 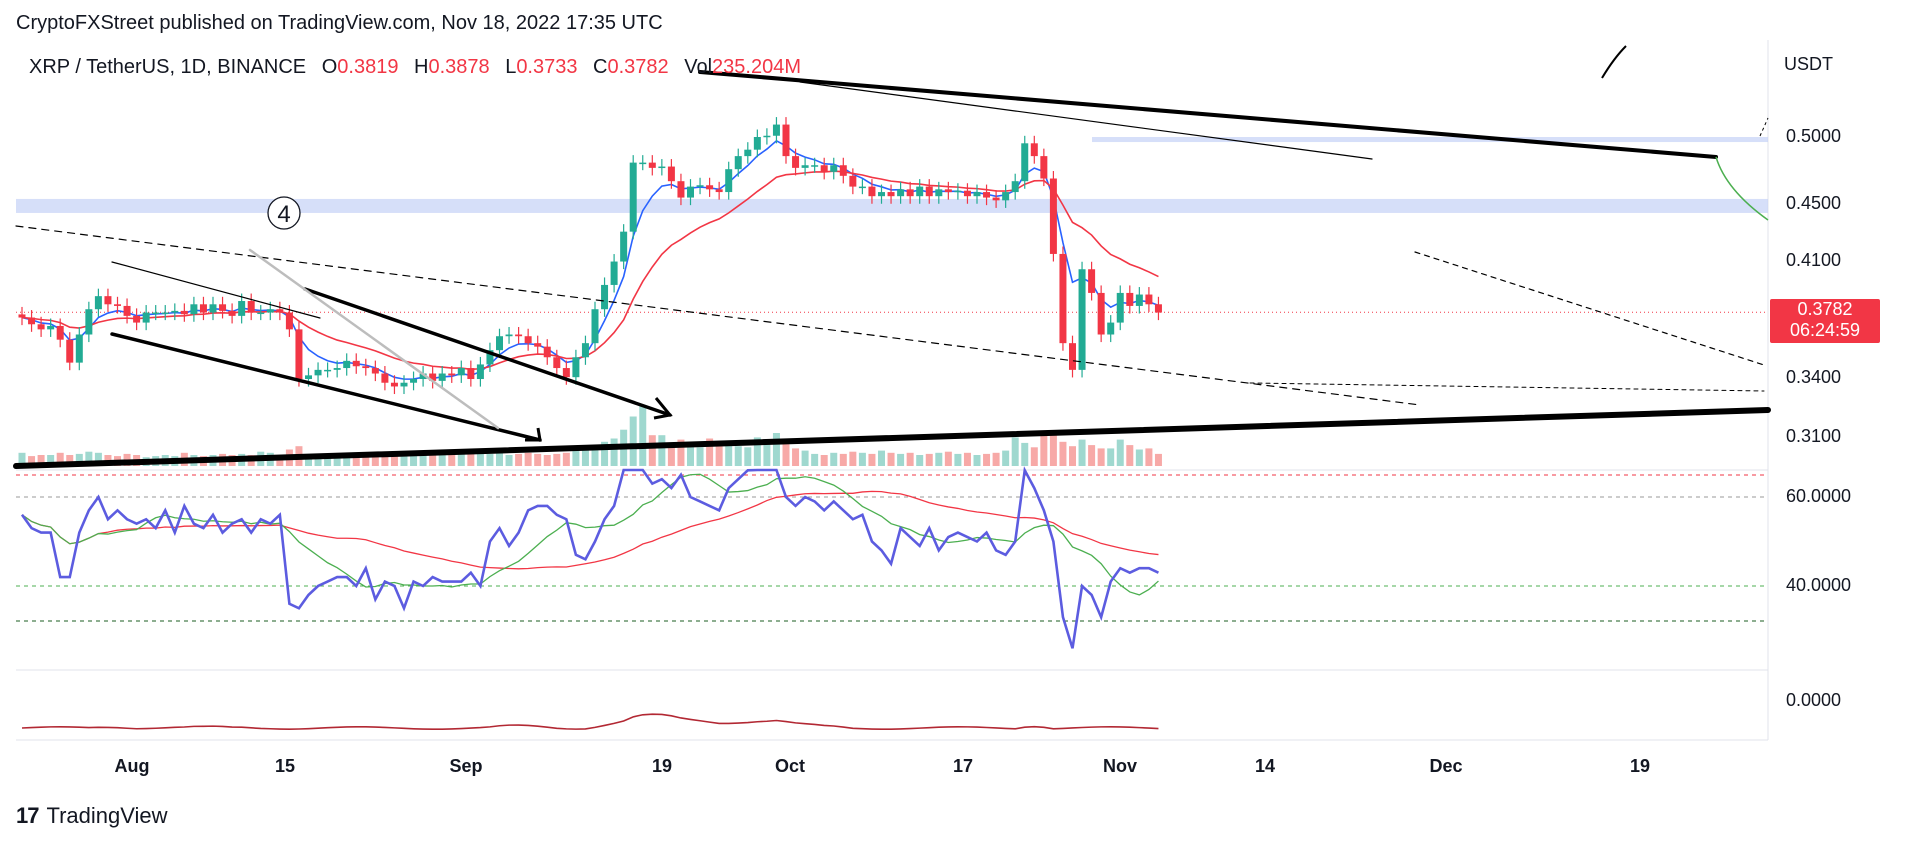 What do you see at coordinates (1808, 64) in the screenshot?
I see `currency-label: USDT` at bounding box center [1808, 64].